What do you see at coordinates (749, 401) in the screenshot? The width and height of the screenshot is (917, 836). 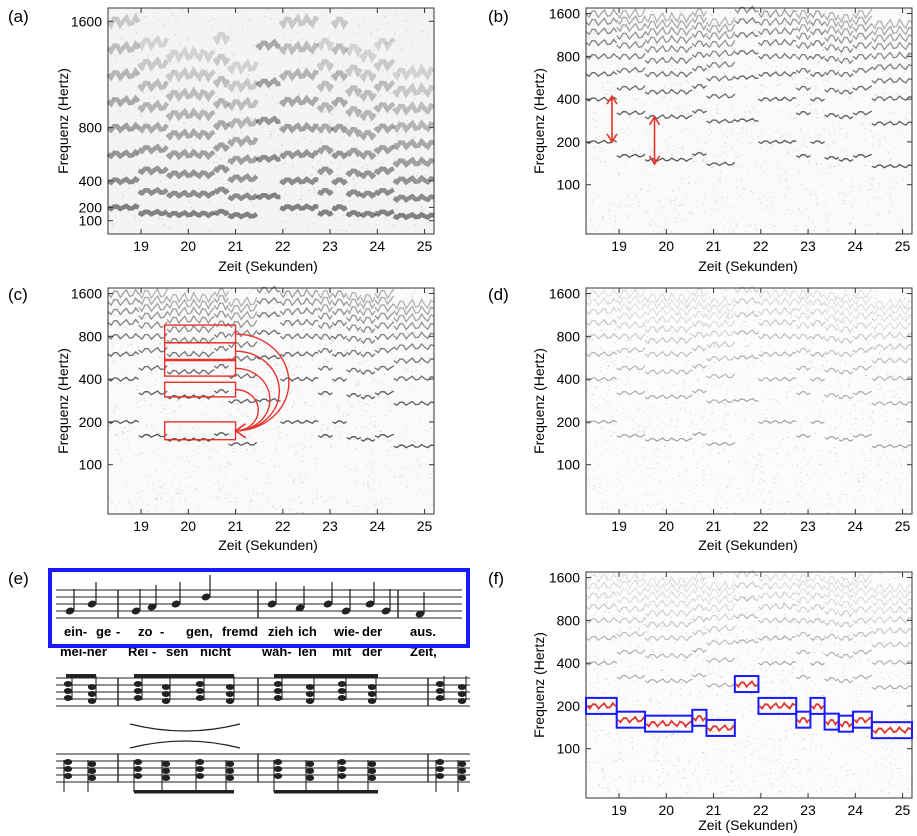 I see `spectrogram-frame-d` at bounding box center [749, 401].